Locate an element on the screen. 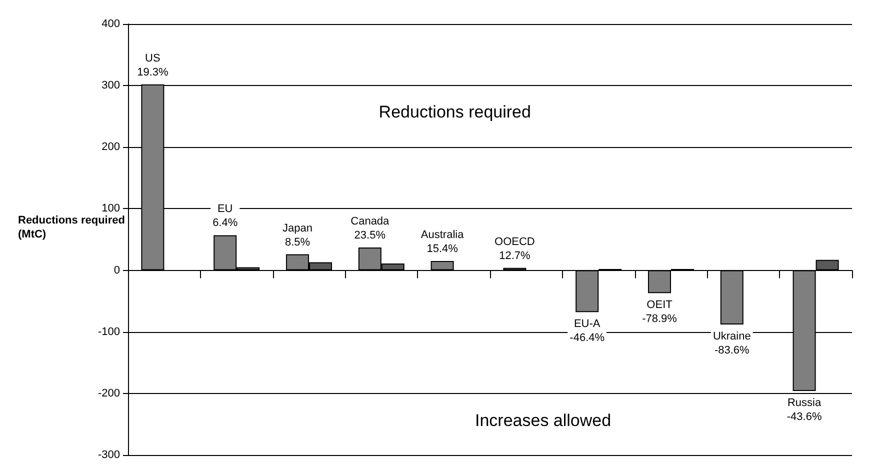  y-tick-label: 100 is located at coordinates (111, 208).